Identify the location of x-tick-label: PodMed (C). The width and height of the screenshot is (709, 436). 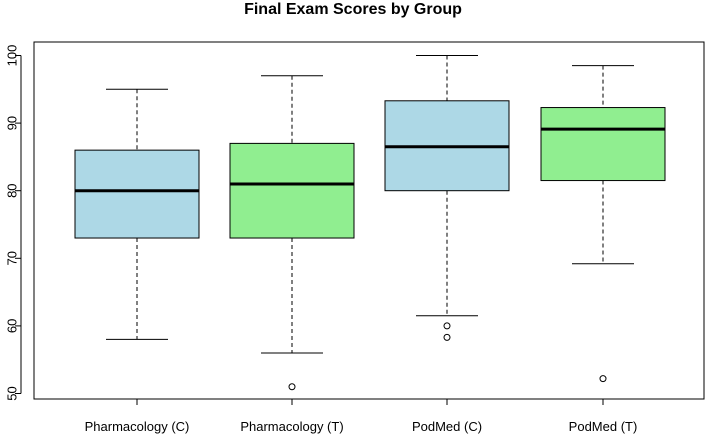
(447, 426).